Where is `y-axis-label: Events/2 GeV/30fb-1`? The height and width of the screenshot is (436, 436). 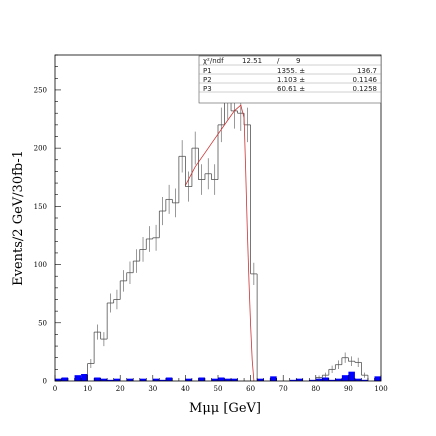 y-axis-label: Events/2 GeV/30fb-1 is located at coordinates (18, 218).